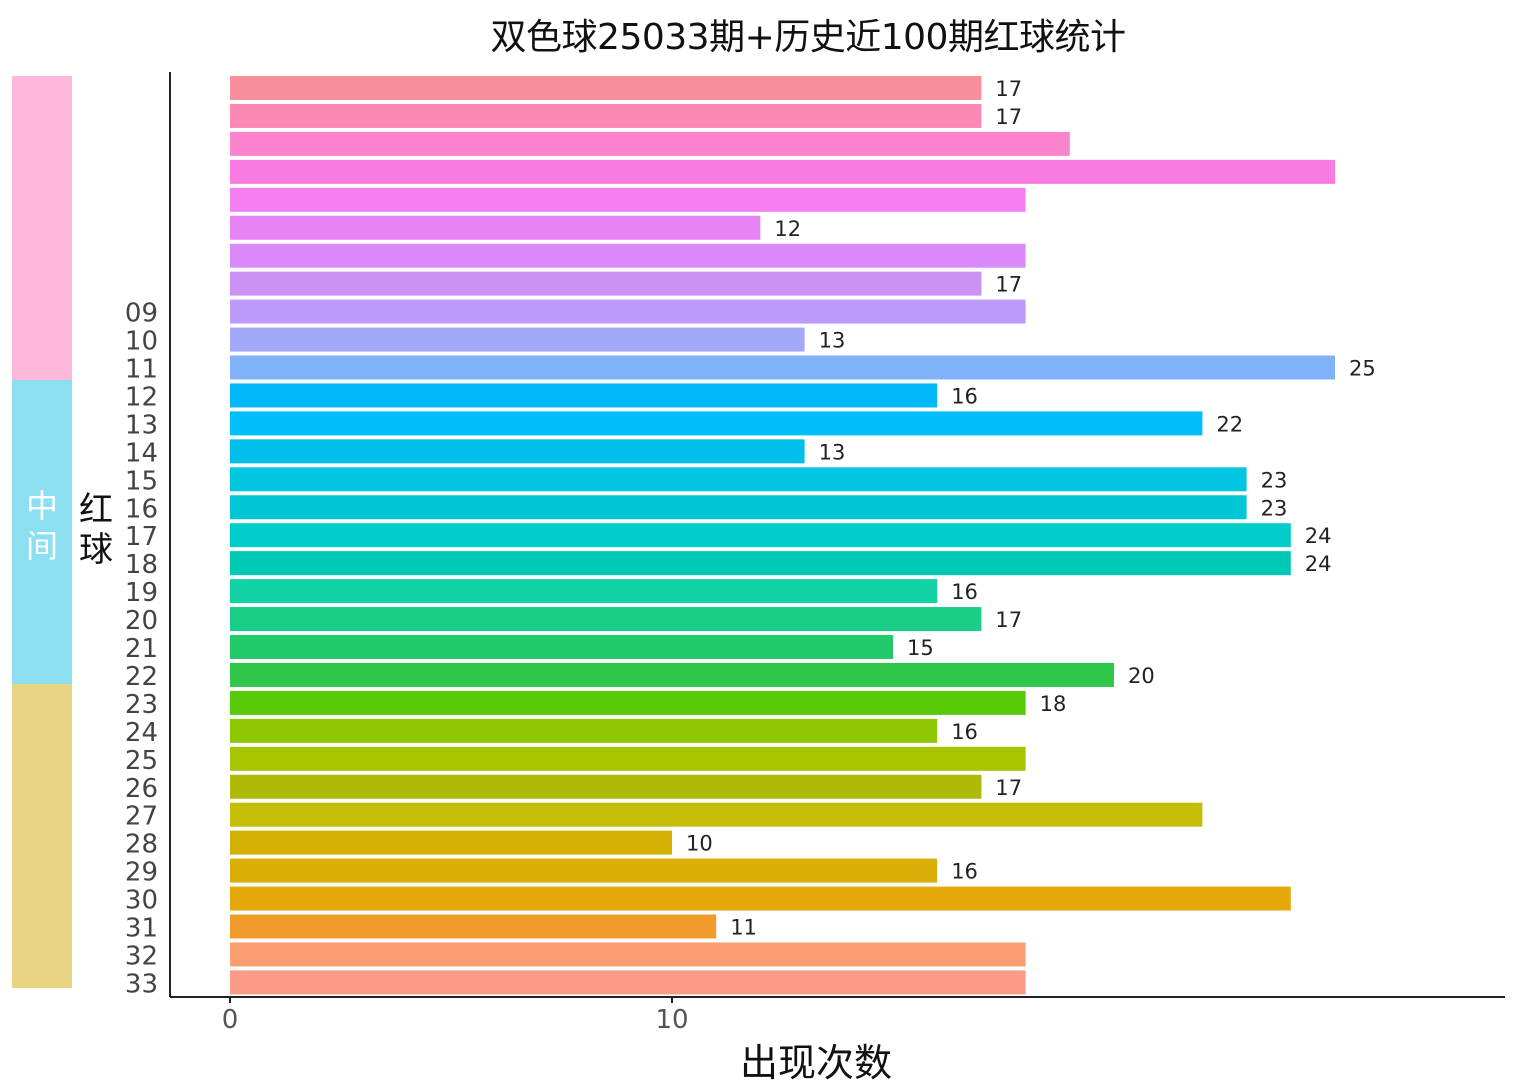 The width and height of the screenshot is (1514, 1087). Describe the element at coordinates (141, 733) in the screenshot. I see `y-tick-label-24: 24` at that location.